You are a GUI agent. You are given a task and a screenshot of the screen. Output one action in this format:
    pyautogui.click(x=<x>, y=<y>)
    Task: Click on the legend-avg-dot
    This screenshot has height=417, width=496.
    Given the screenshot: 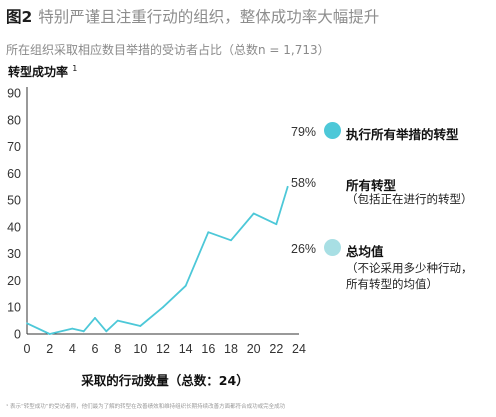 What is the action you would take?
    pyautogui.click(x=332, y=247)
    